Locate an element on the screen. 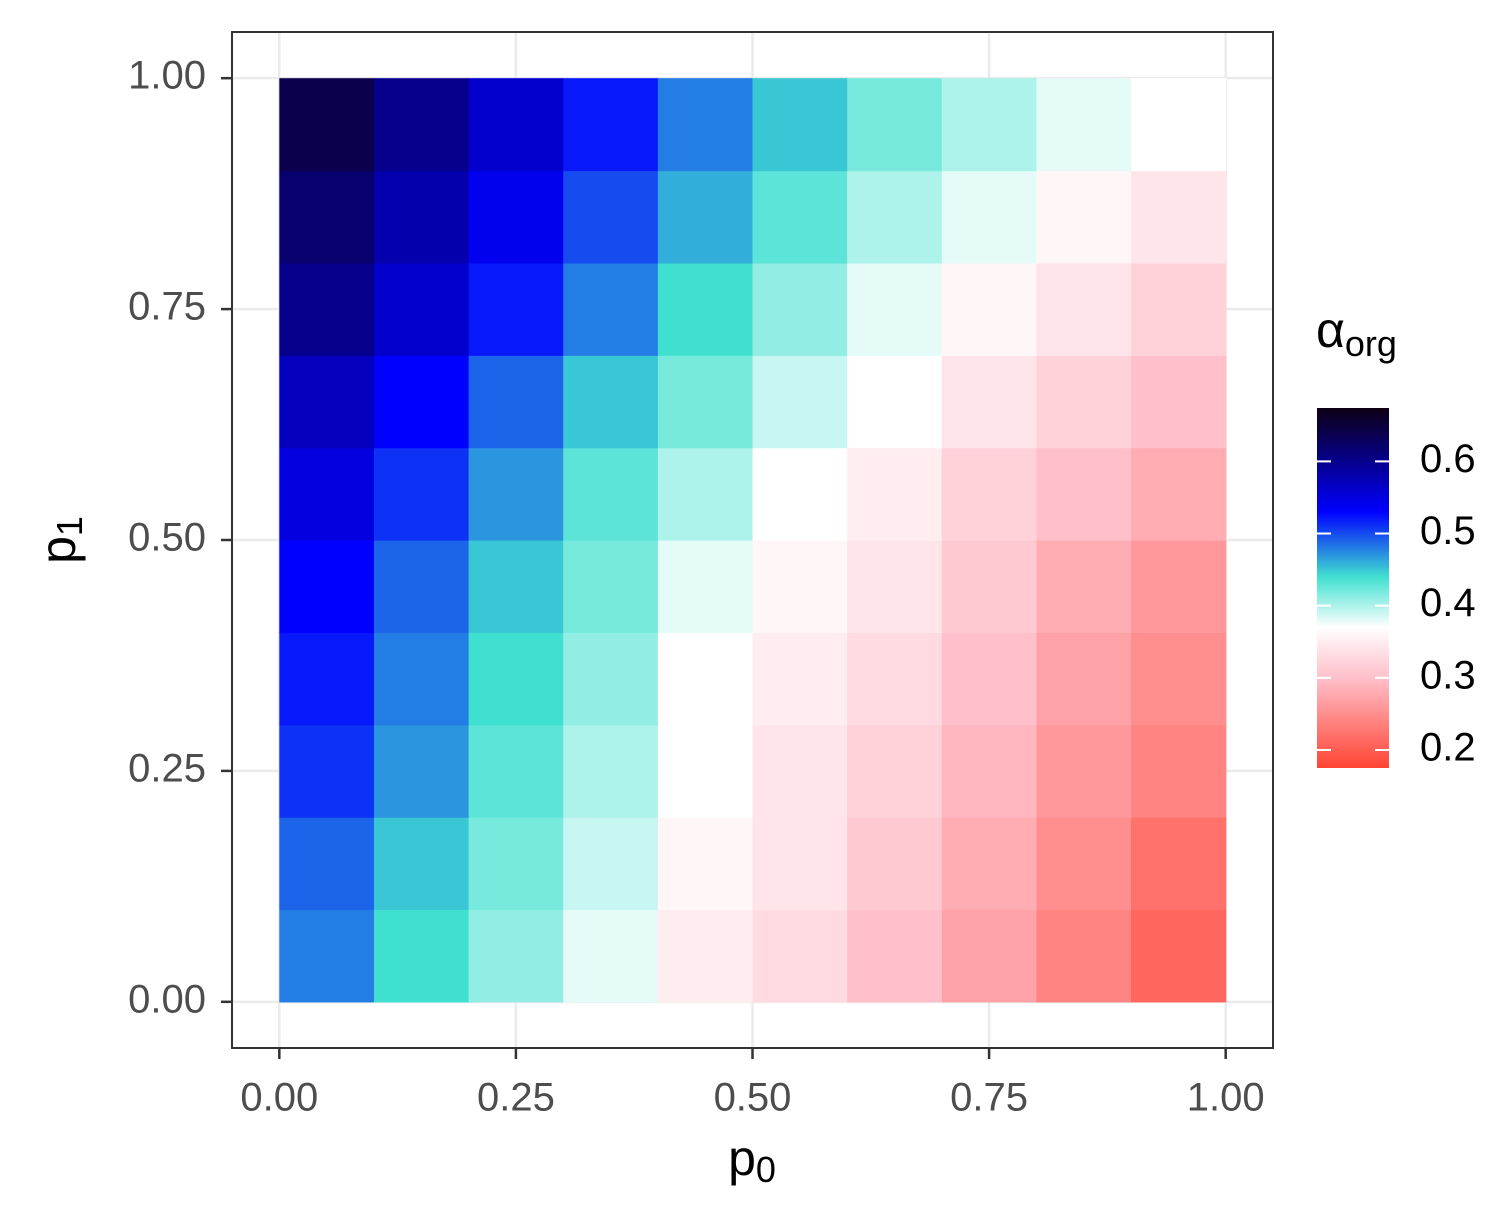  y-tick-label: 0.25 is located at coordinates (167, 768).